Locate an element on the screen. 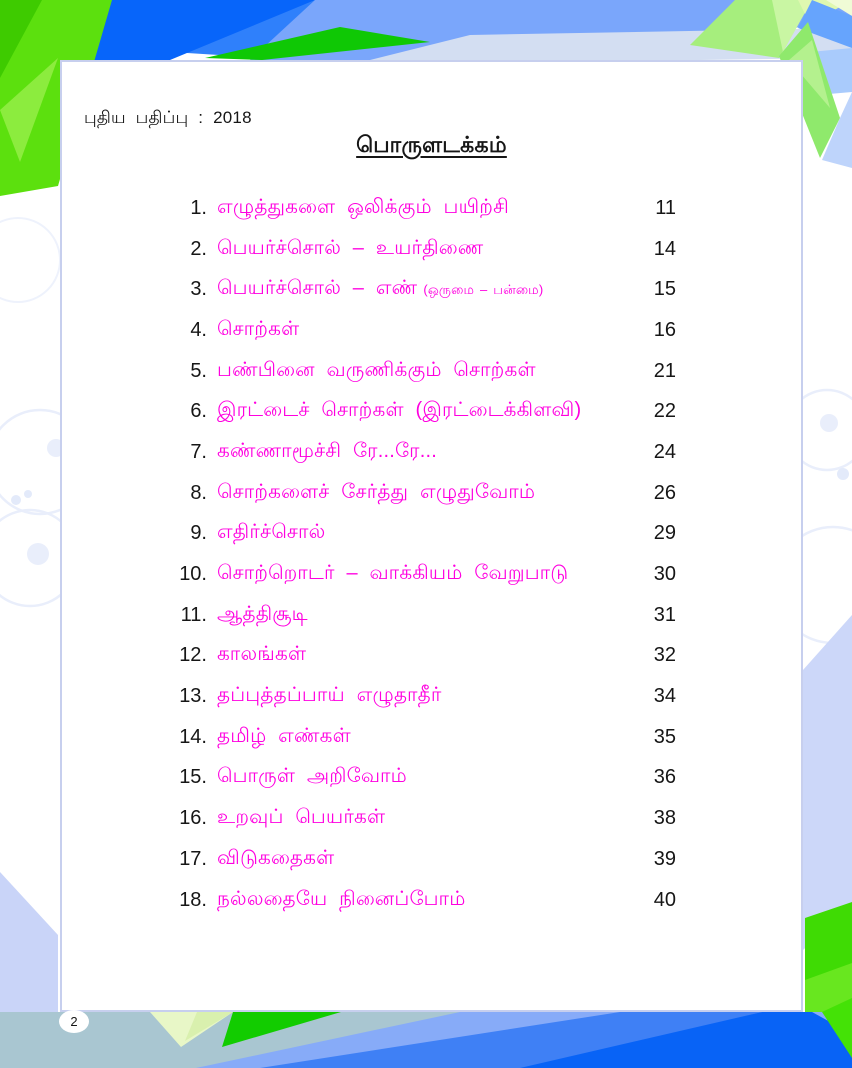 The image size is (852, 1068). toc-item-title: எழுத்துகளை ஒலிக்கும் பயிற்சி is located at coordinates (363, 206).